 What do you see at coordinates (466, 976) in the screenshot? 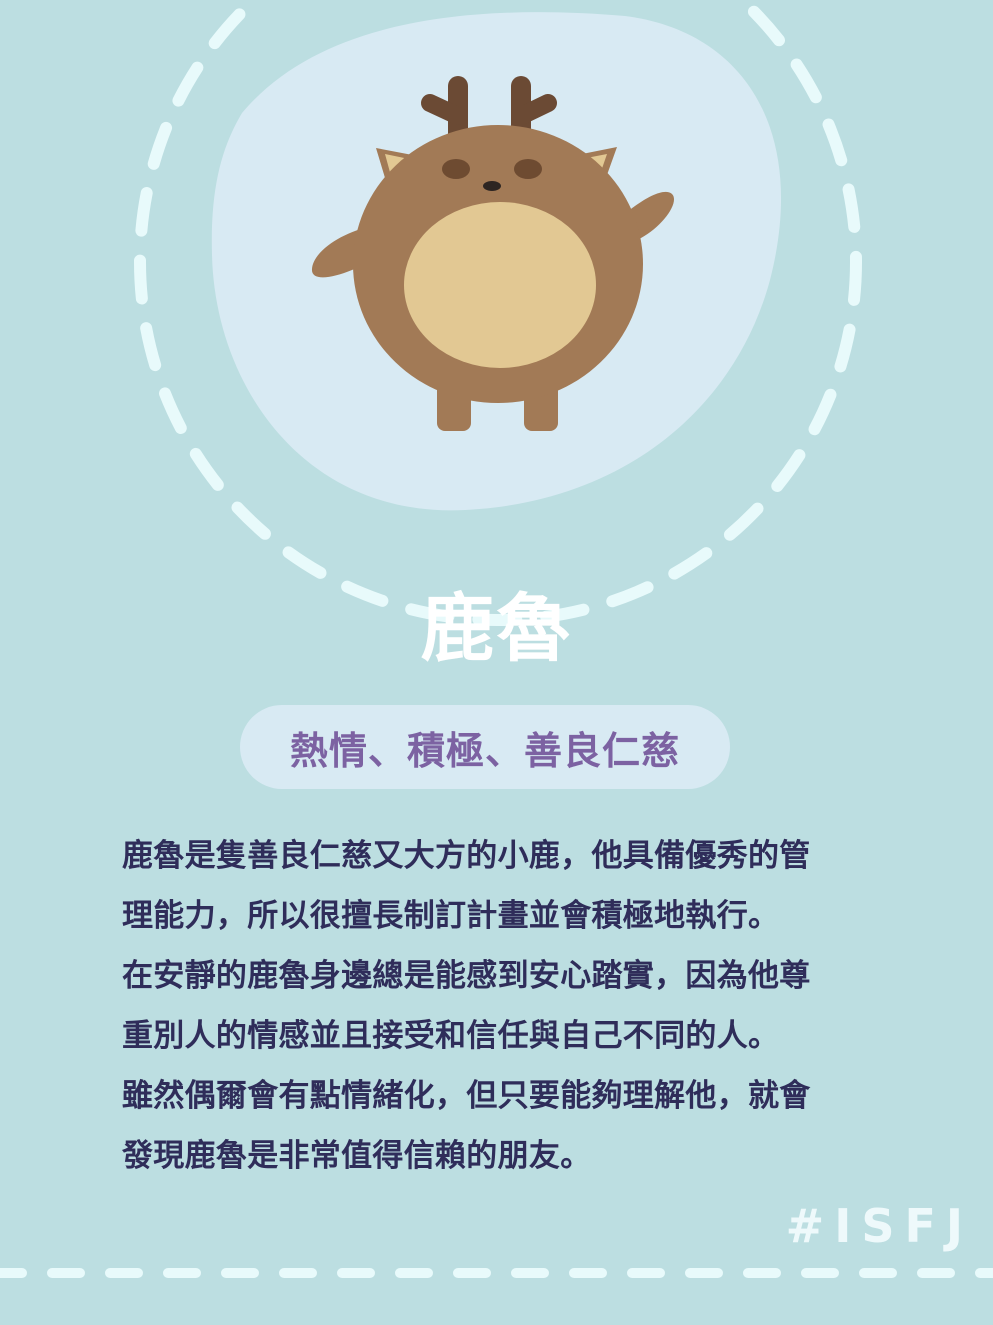
I see `description-line: 在安靜的鹿魯身邊總是能感到安心踏實，因為他尊` at bounding box center [466, 976].